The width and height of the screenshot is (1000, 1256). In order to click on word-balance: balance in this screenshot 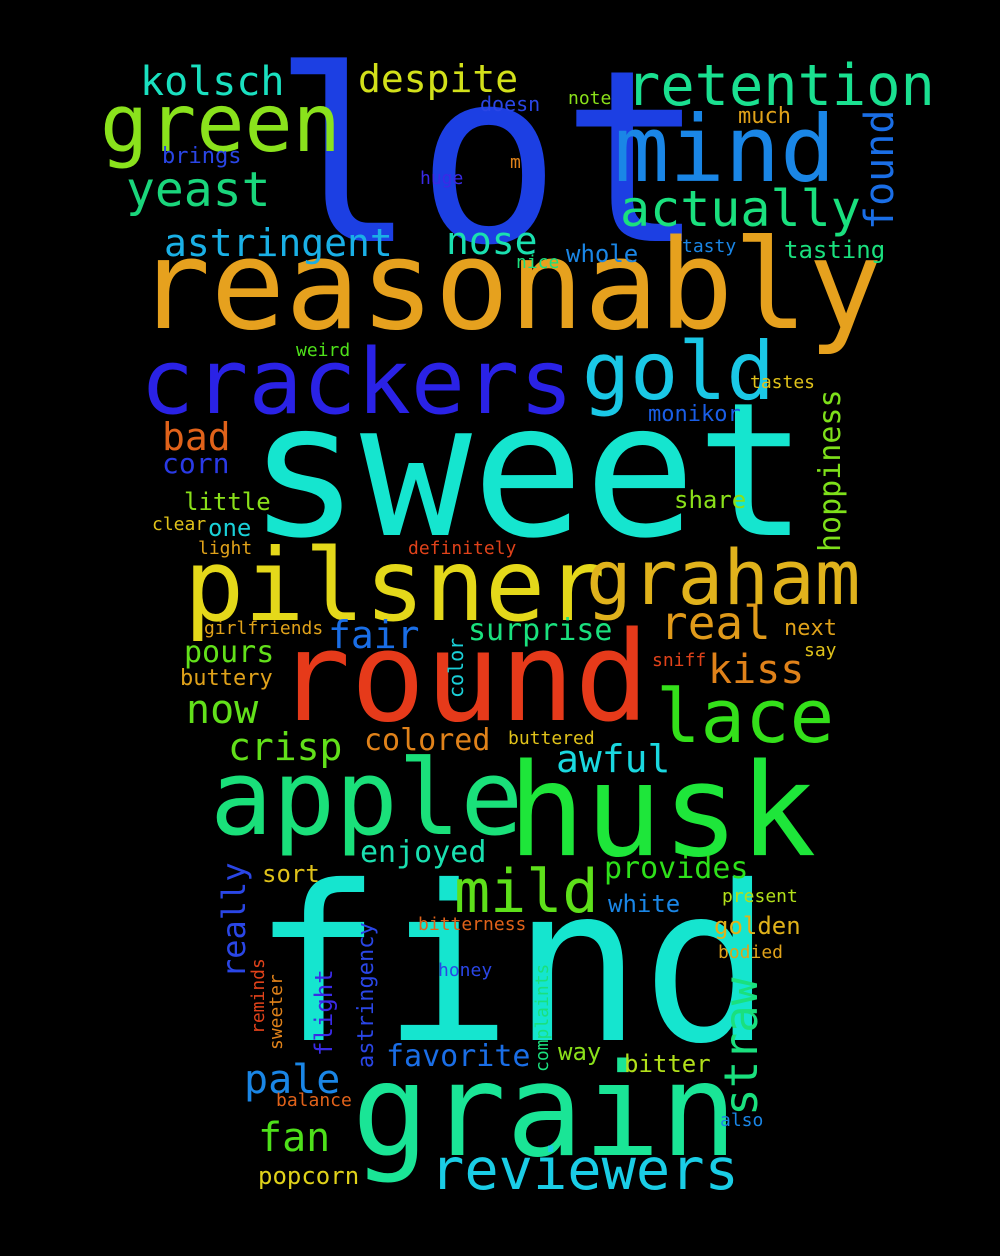, I will do `click(314, 1100)`.